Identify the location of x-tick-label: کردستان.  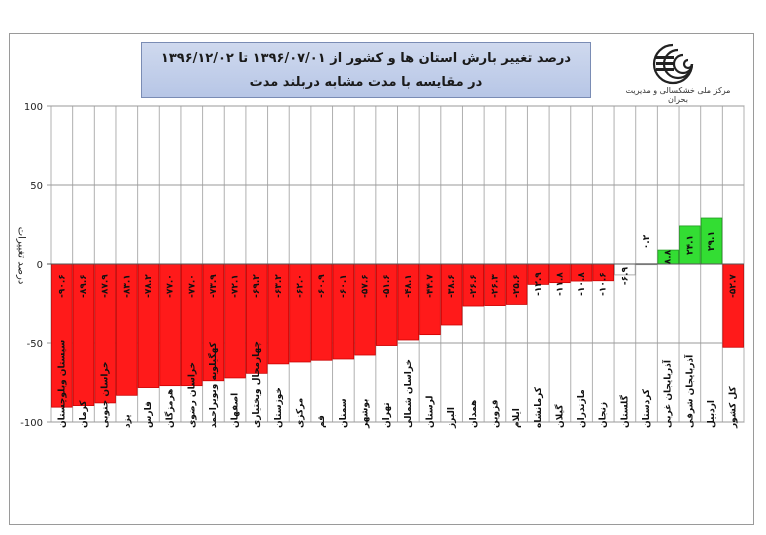
(647, 408).